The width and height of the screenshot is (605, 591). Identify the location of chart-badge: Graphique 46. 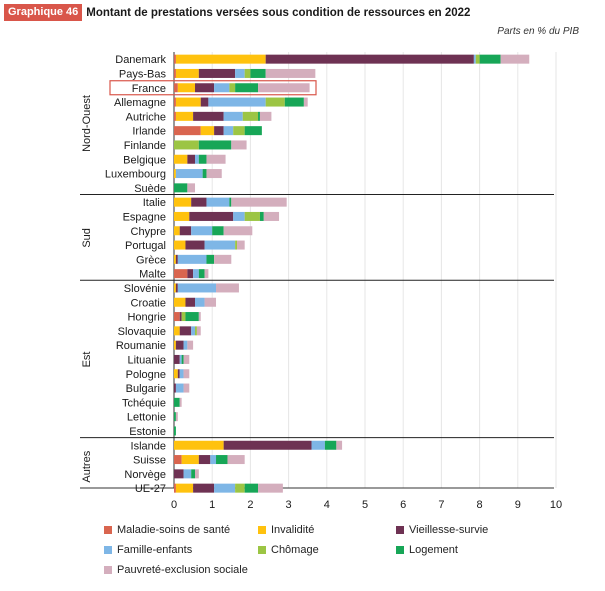
(43, 12).